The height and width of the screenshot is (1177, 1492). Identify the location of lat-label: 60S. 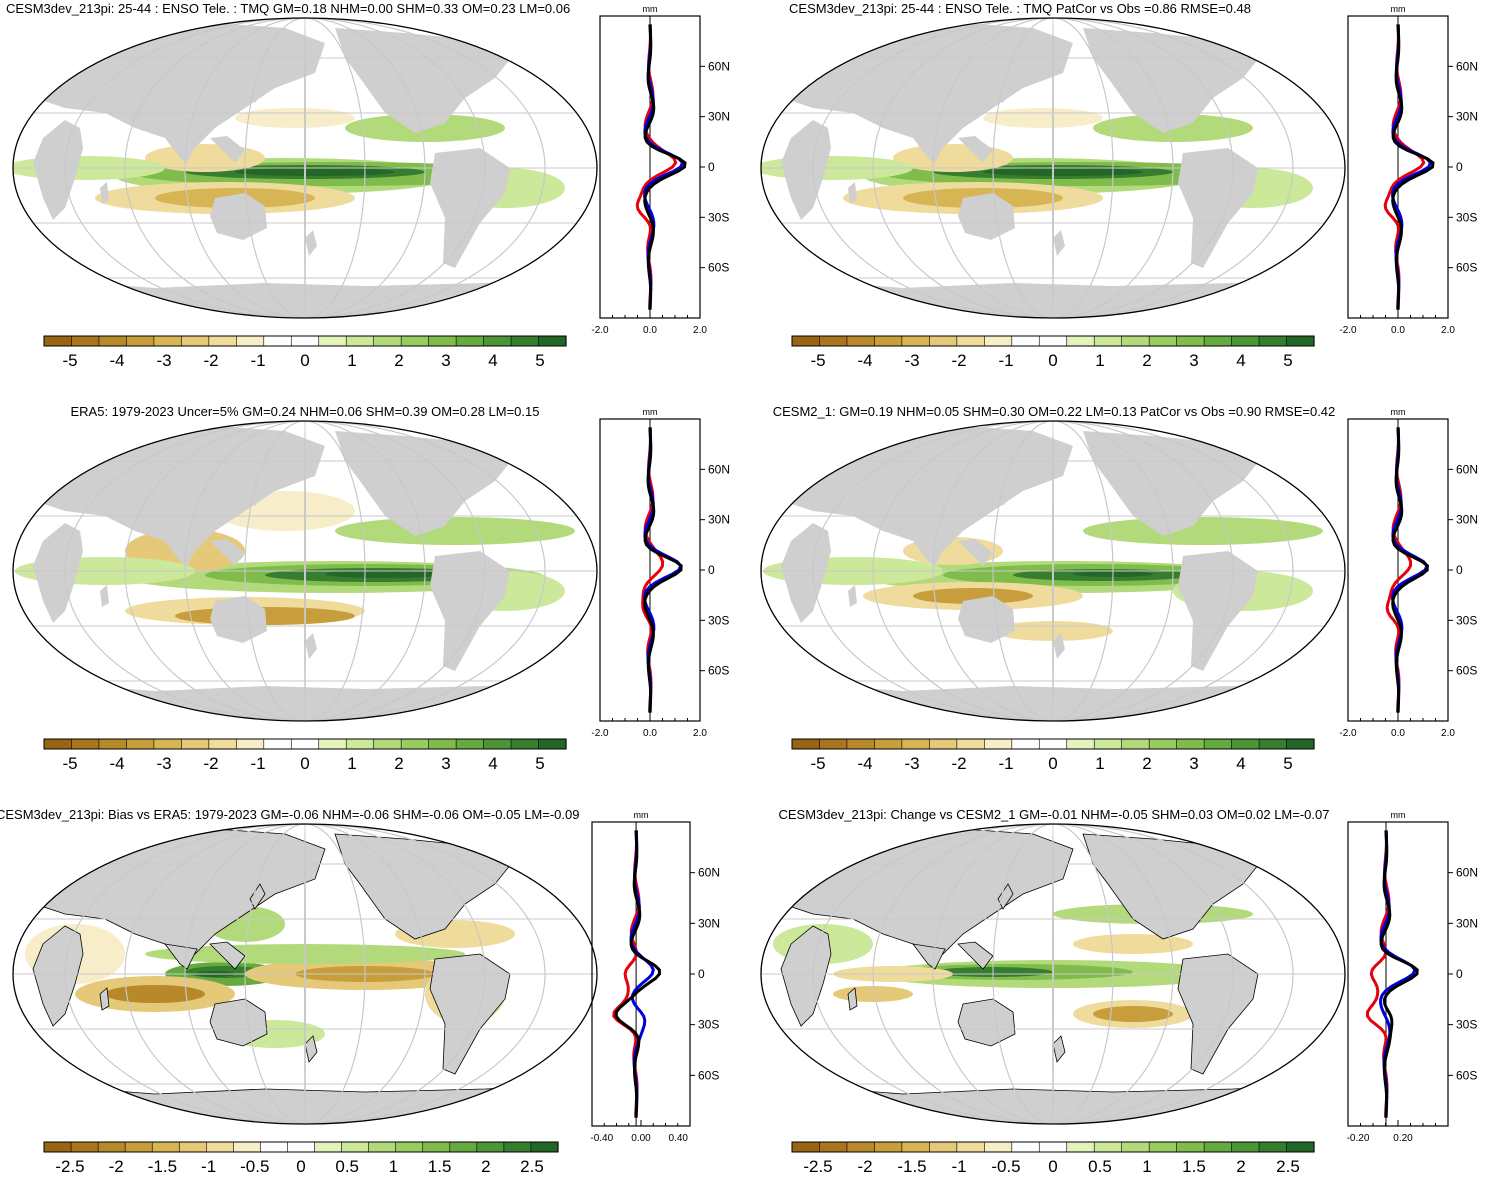
(718, 671).